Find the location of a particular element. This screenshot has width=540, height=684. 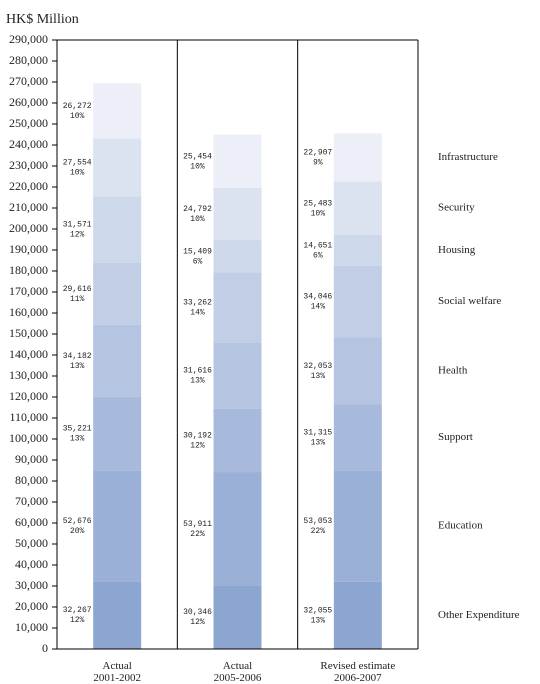

value-label: 25,454 is located at coordinates (197, 156).